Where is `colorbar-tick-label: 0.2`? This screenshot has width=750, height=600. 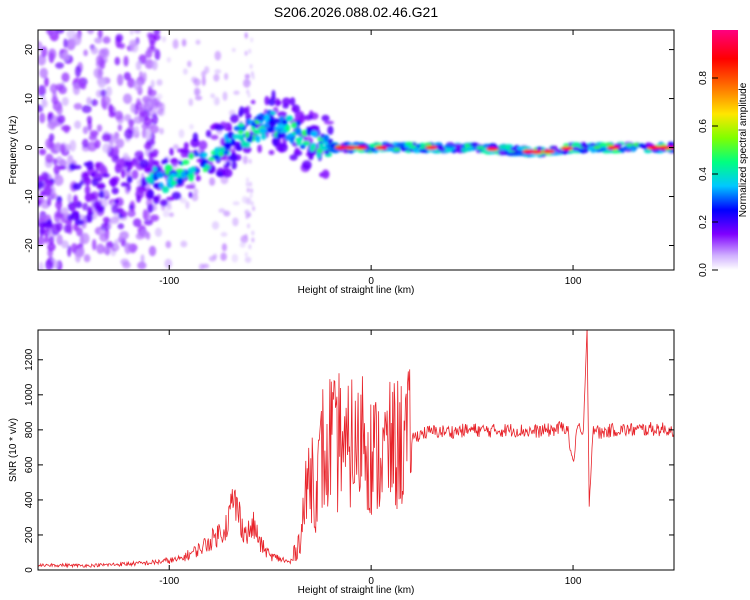
colorbar-tick-label: 0.2 is located at coordinates (703, 222).